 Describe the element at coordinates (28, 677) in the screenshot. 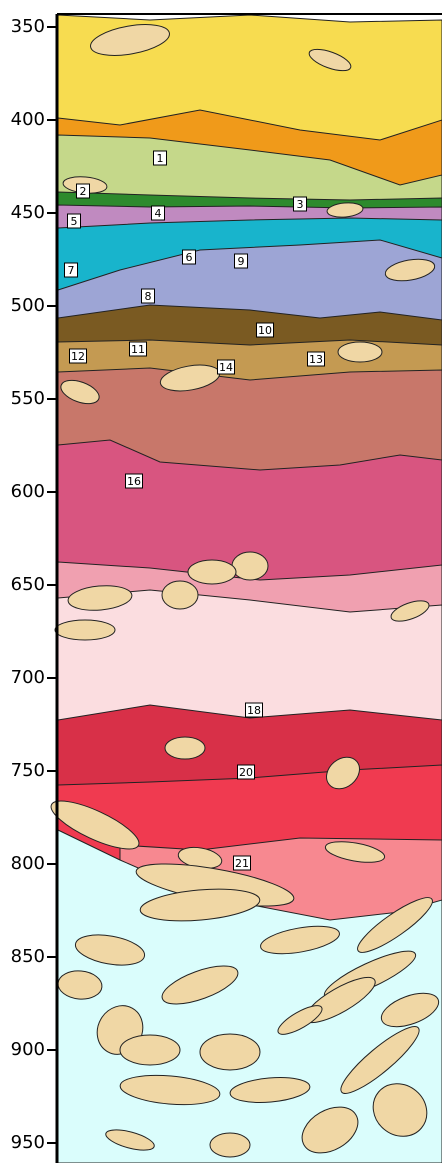

I see `tick-label: 700` at that location.